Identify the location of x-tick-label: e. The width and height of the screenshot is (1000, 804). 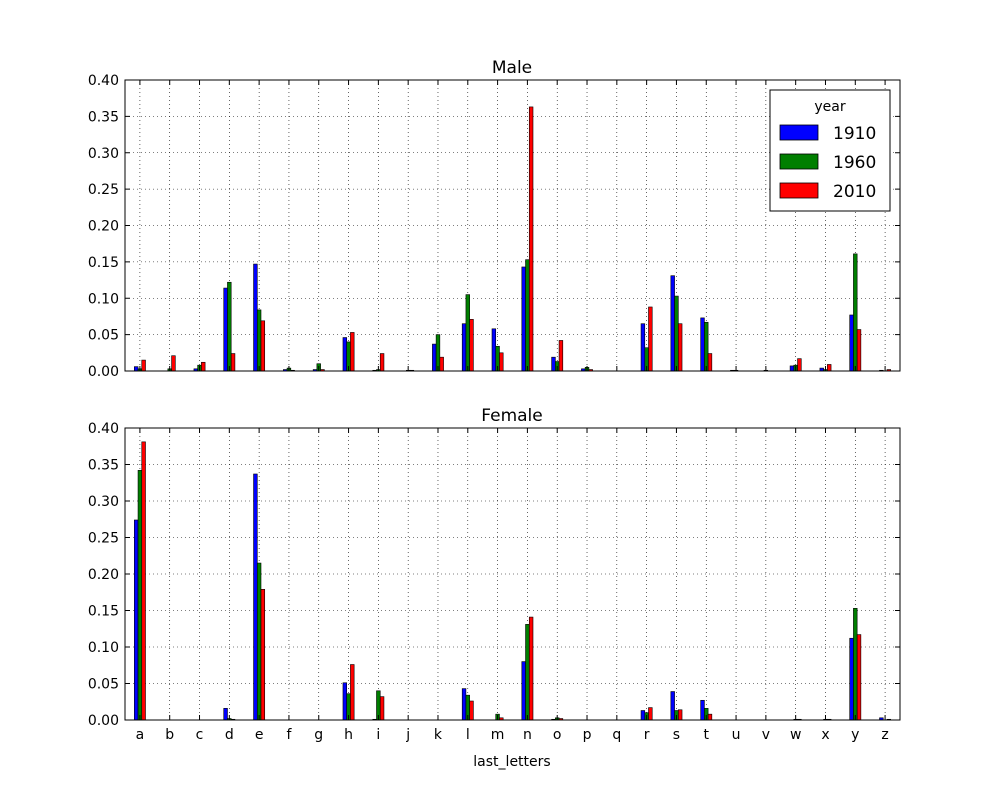
(259, 735).